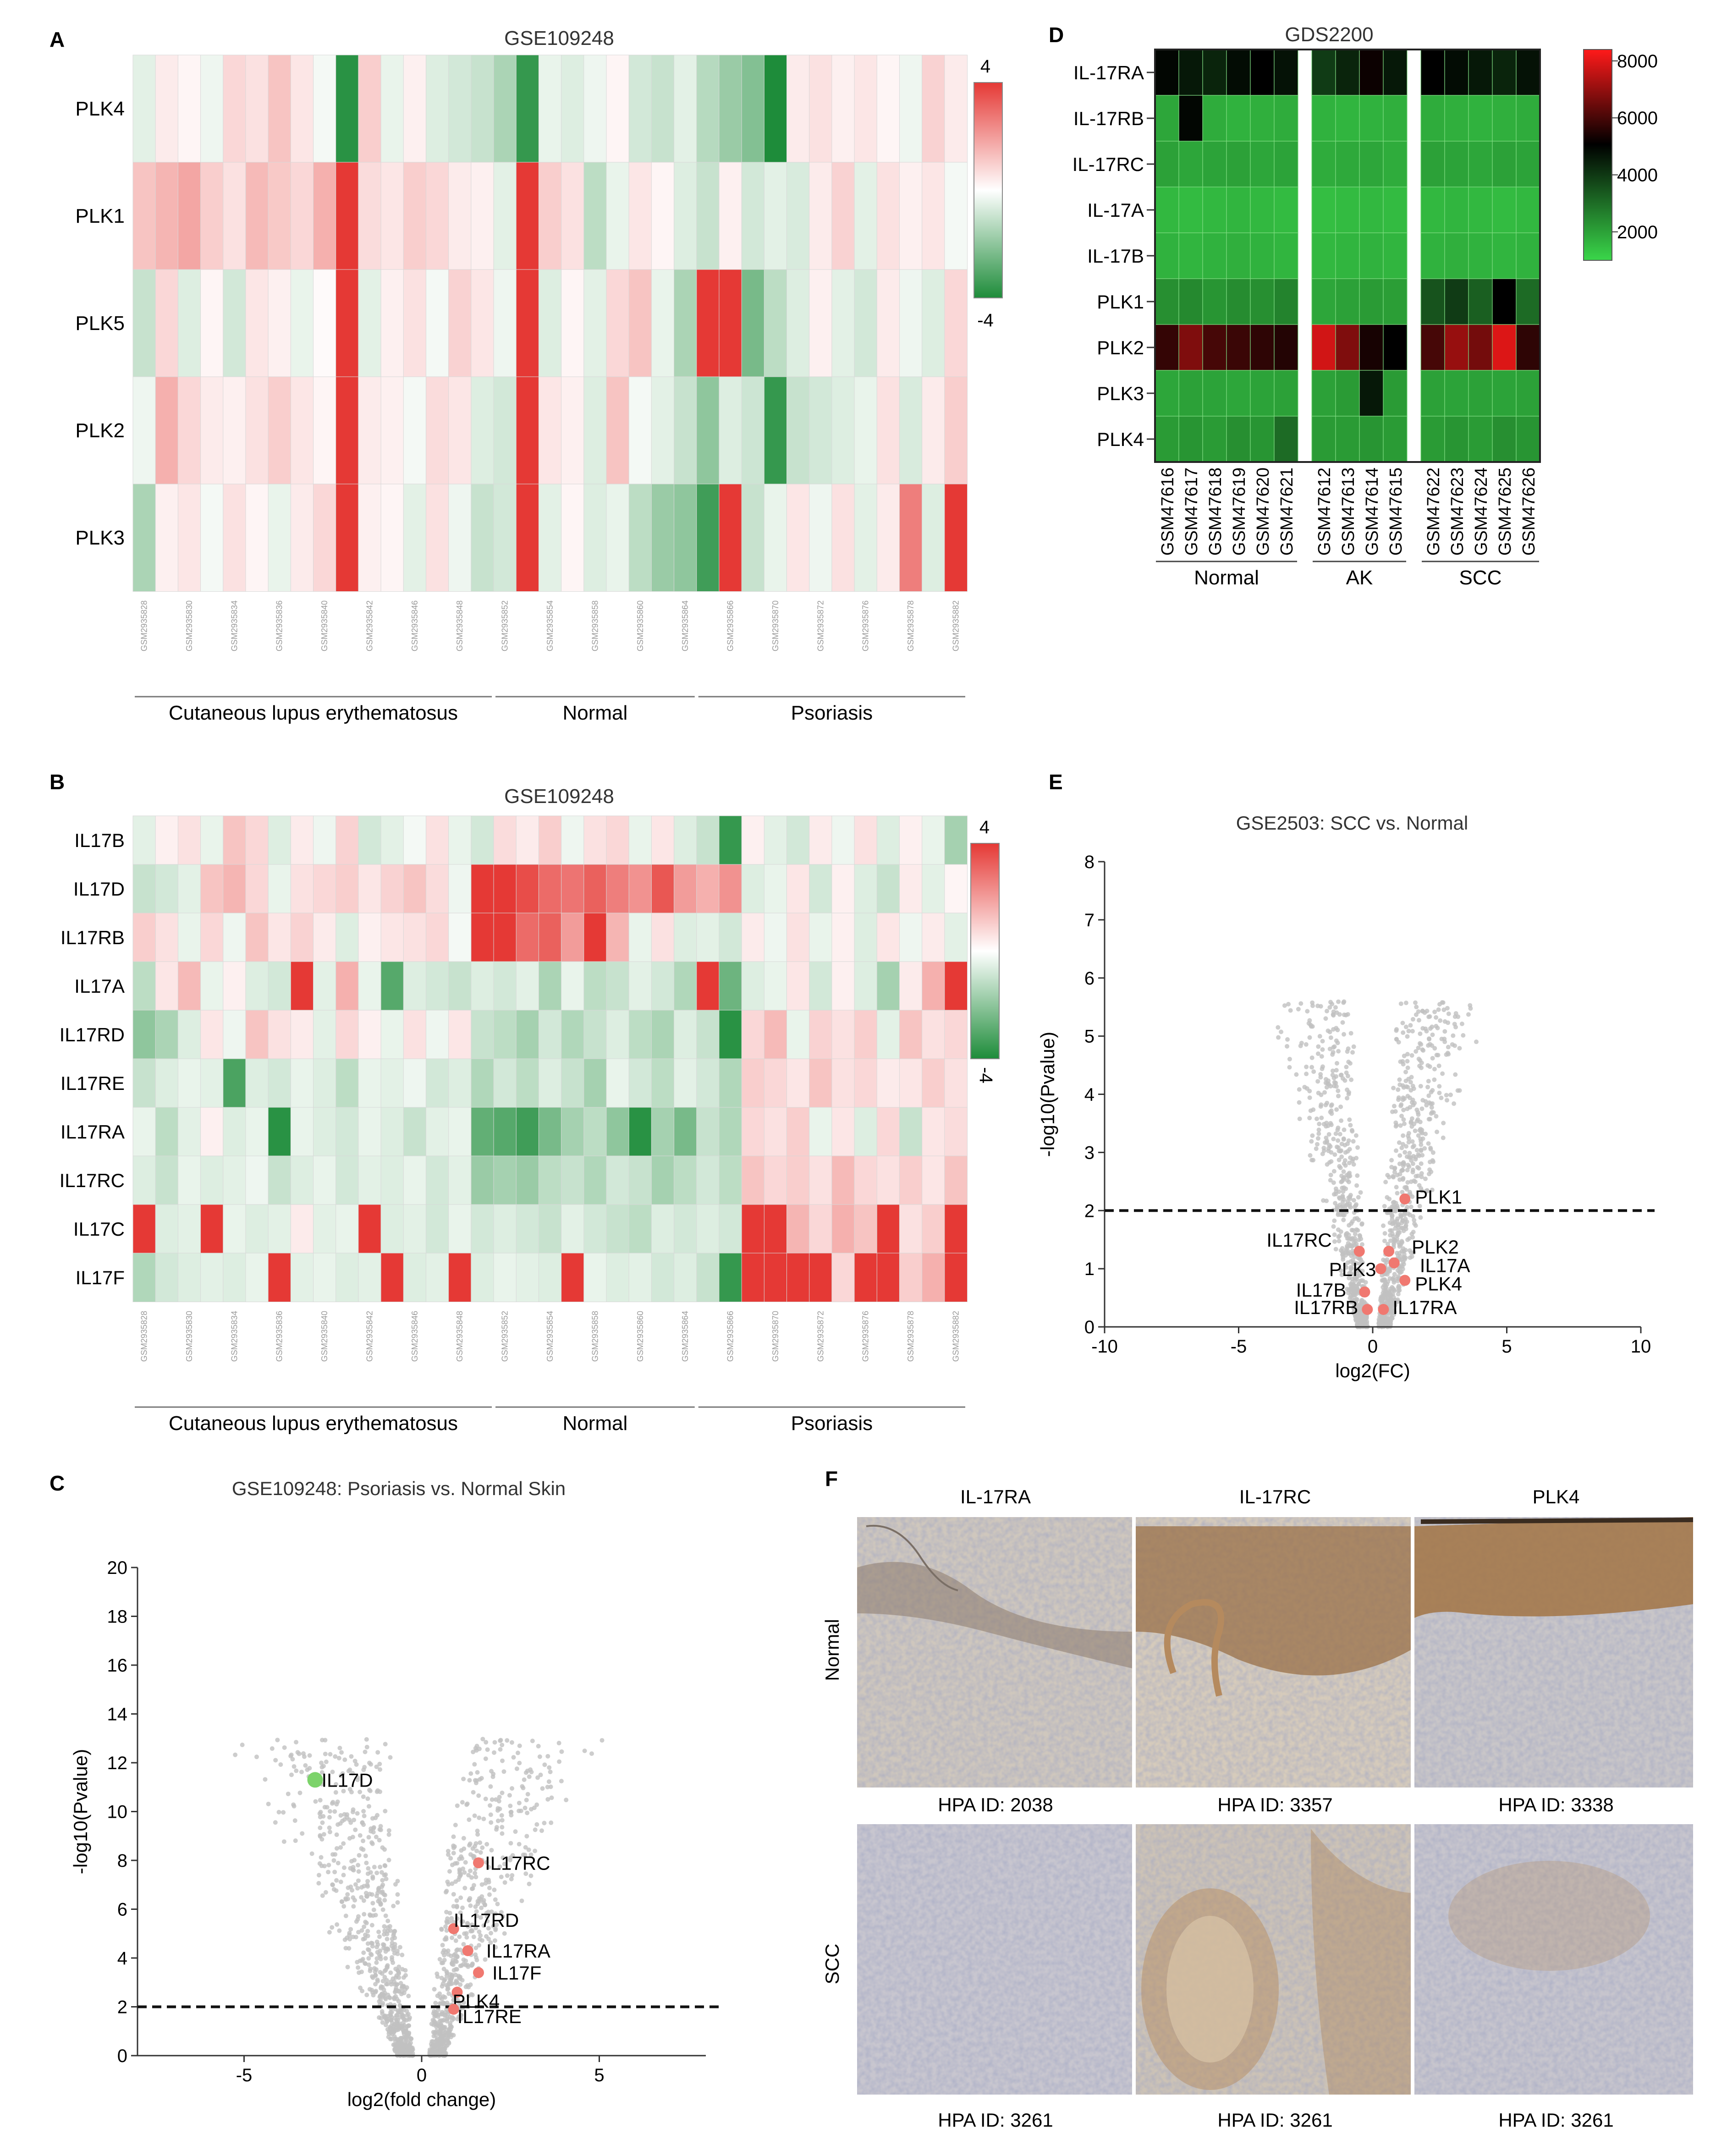 The width and height of the screenshot is (1727, 2156). I want to click on panel-f-id-normal-2: HPA ID: 3357, so click(1274, 1804).